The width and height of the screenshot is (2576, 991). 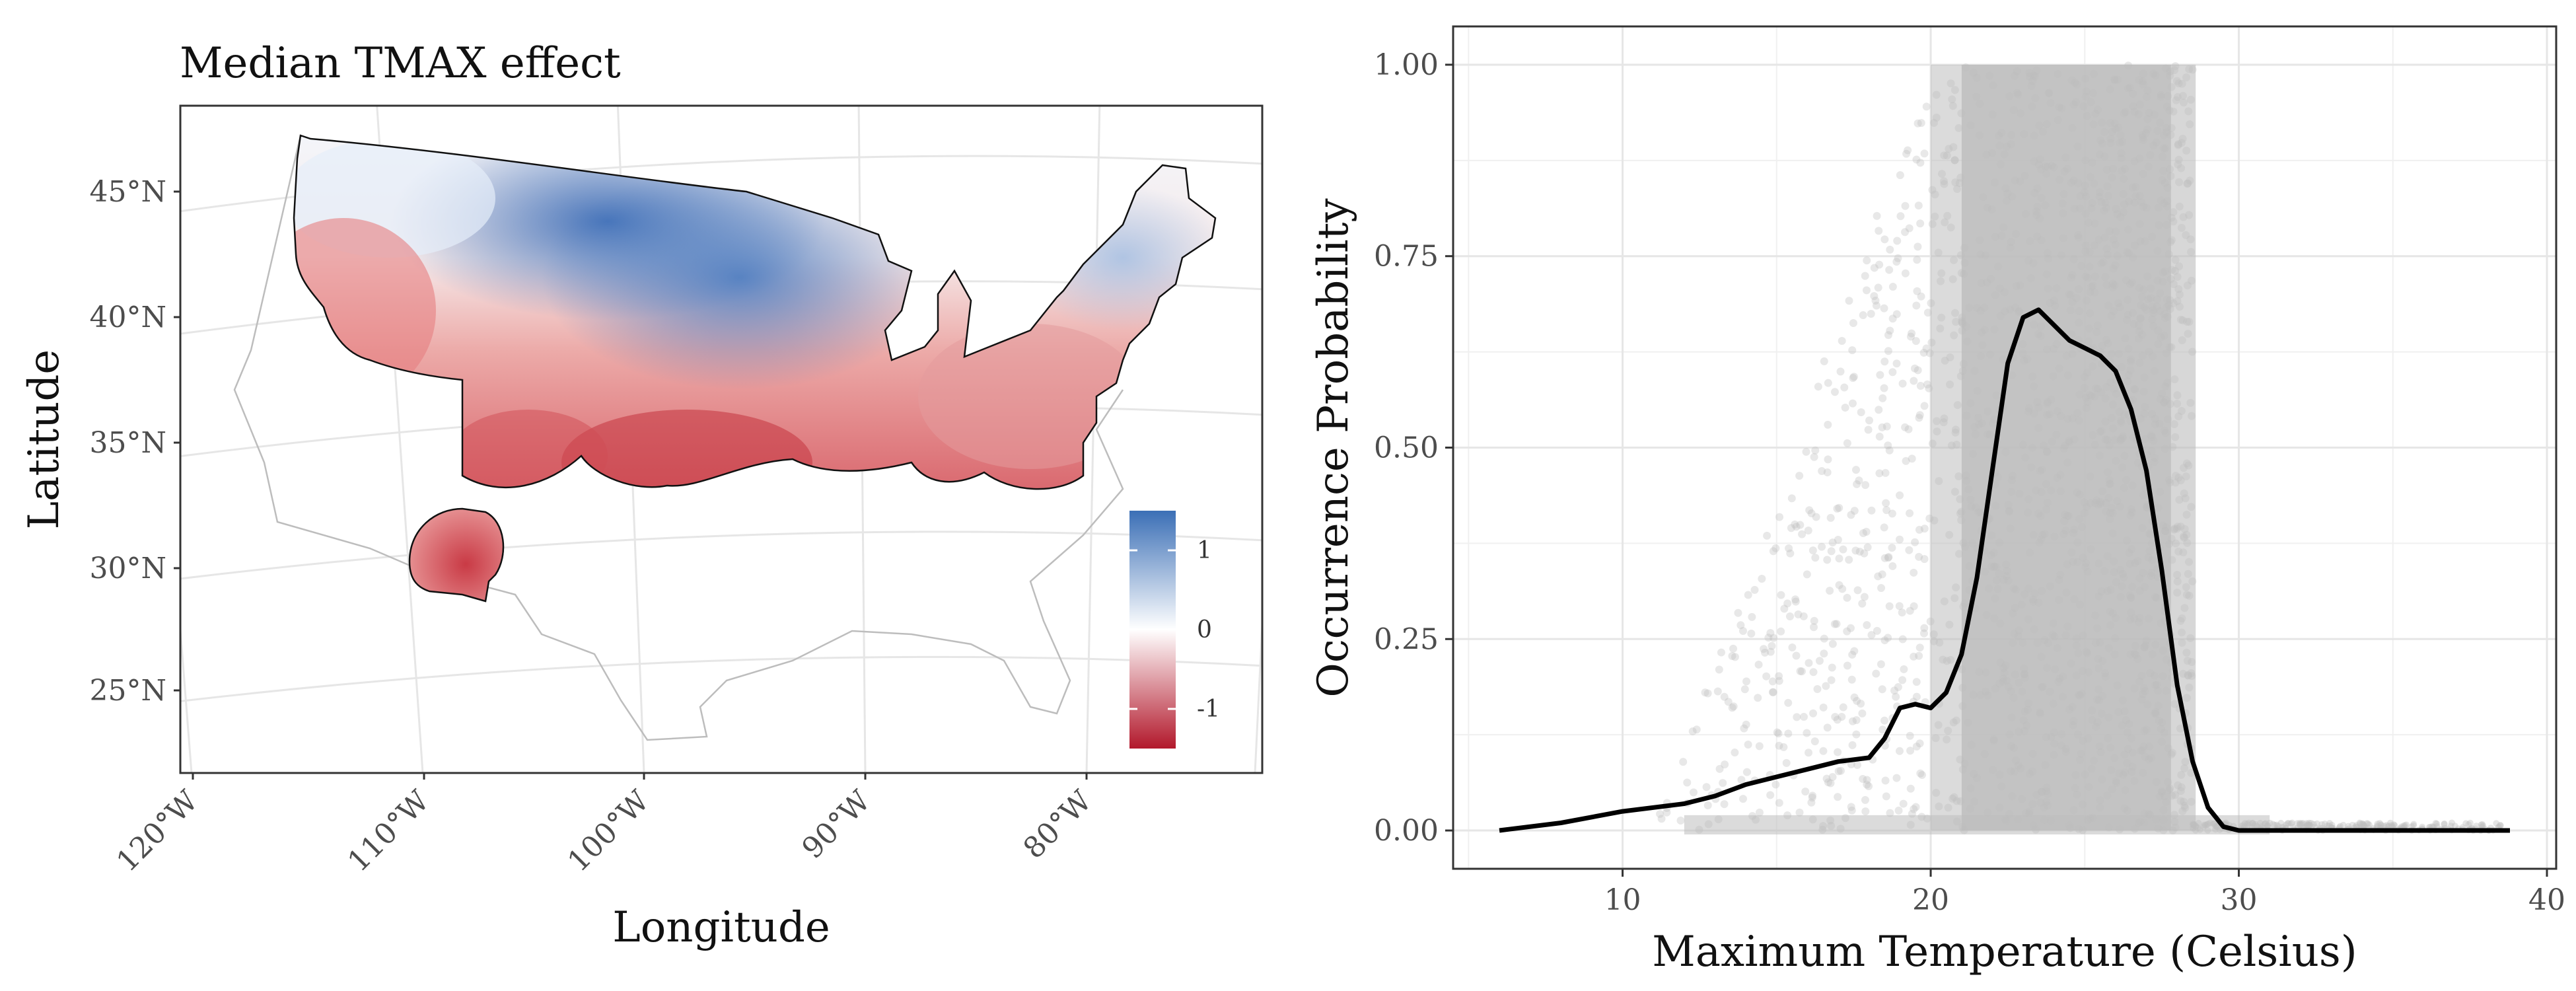 I want to click on map-x-tick-label: 110°W, so click(x=389, y=831).